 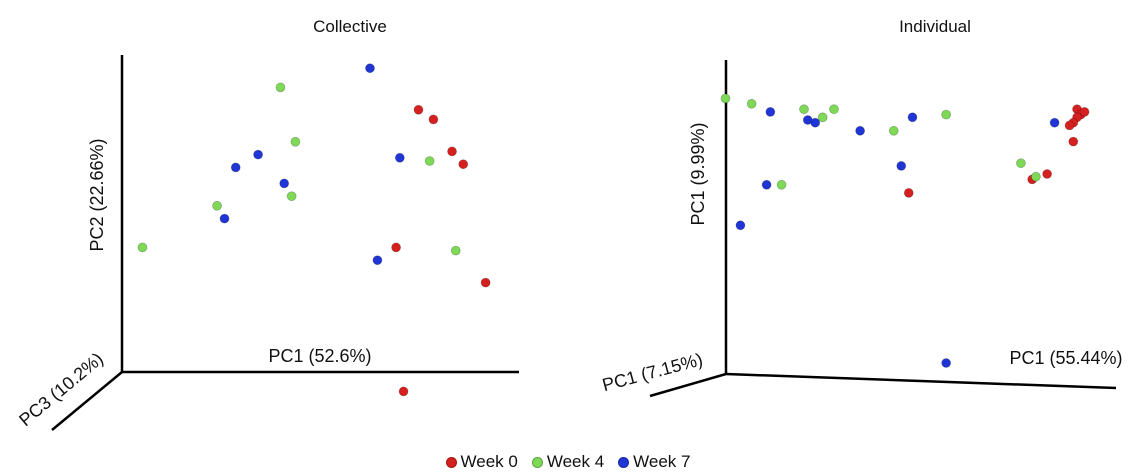 I want to click on collective-title: Collective, so click(x=350, y=26).